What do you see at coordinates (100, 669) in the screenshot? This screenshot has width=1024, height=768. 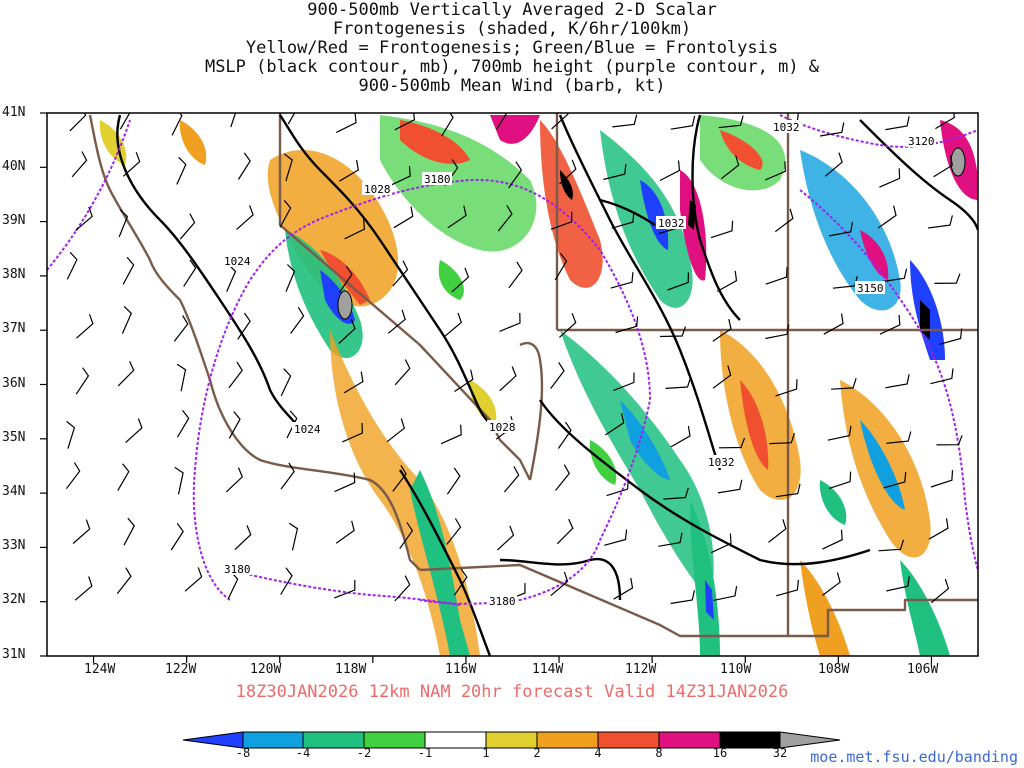 I see `lon-label: 124W` at bounding box center [100, 669].